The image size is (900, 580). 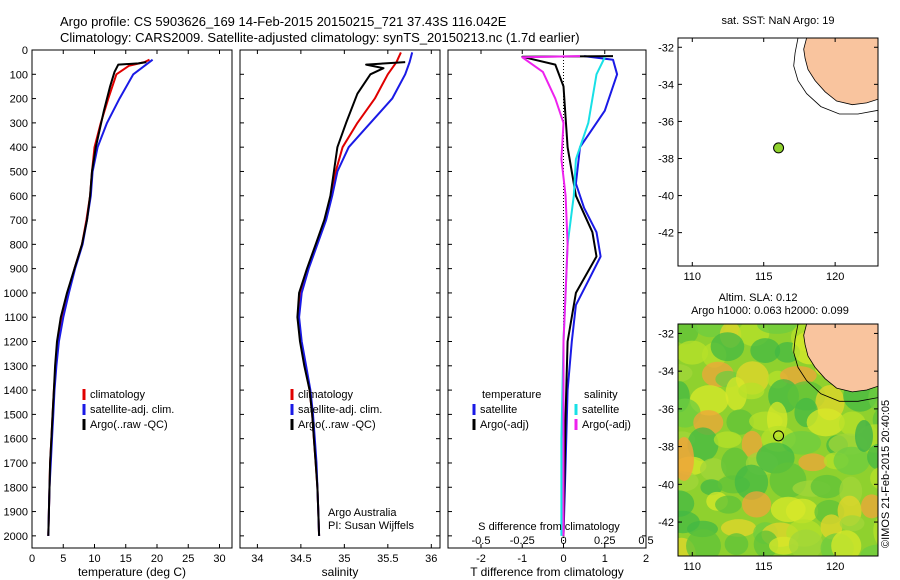 I want to click on s-legend-label: Argo(-adj), so click(x=606, y=425).